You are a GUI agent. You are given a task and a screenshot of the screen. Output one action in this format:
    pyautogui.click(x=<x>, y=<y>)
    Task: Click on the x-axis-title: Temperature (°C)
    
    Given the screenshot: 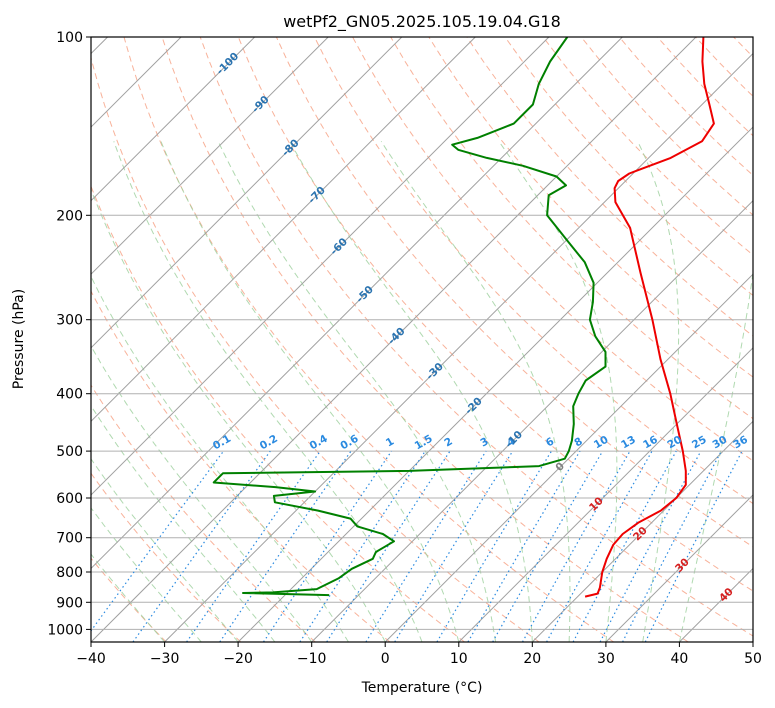 What is the action you would take?
    pyautogui.click(x=422, y=688)
    